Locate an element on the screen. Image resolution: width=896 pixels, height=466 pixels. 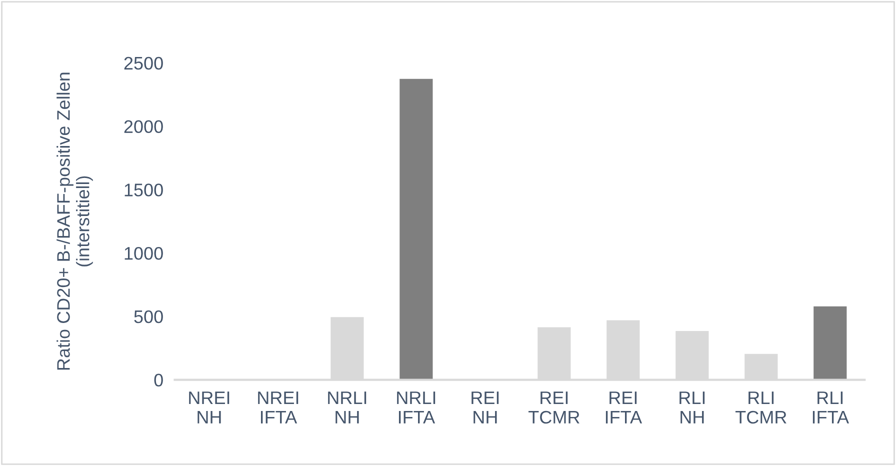
x-tick-label: REI IFTA is located at coordinates (624, 408).